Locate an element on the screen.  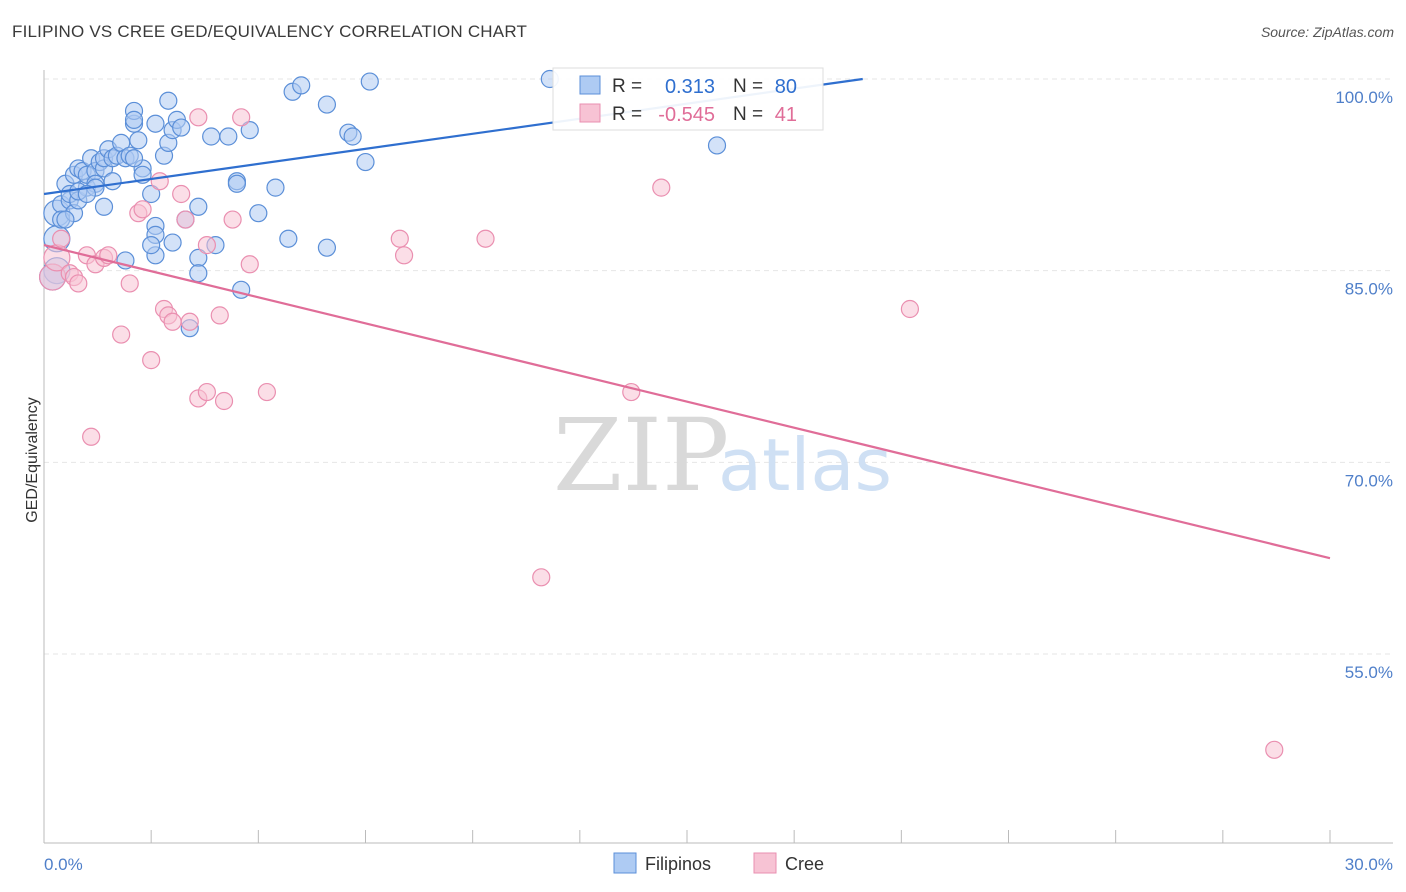
legend-n-label-filipinos: N = is located at coordinates (748, 86).